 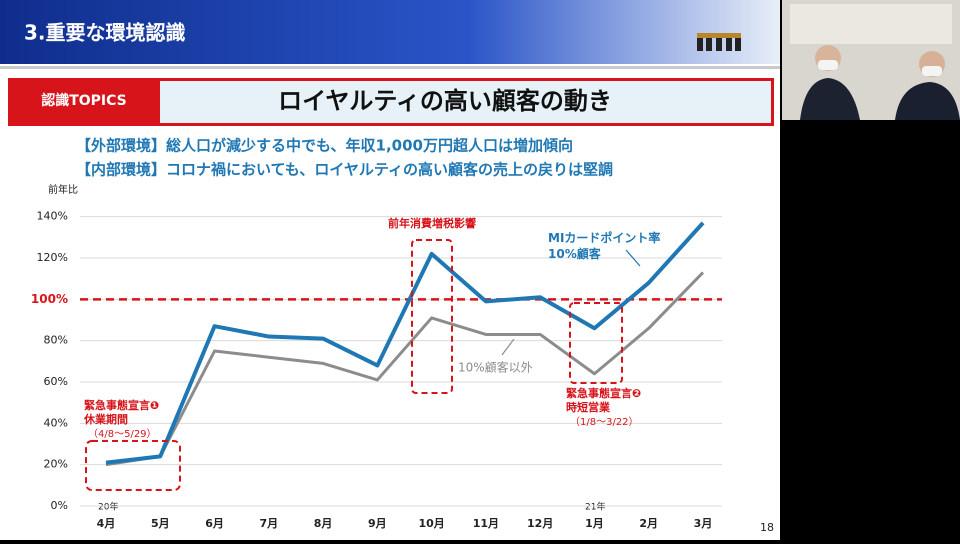 What do you see at coordinates (588, 407) in the screenshot?
I see `annotation: 時短営業` at bounding box center [588, 407].